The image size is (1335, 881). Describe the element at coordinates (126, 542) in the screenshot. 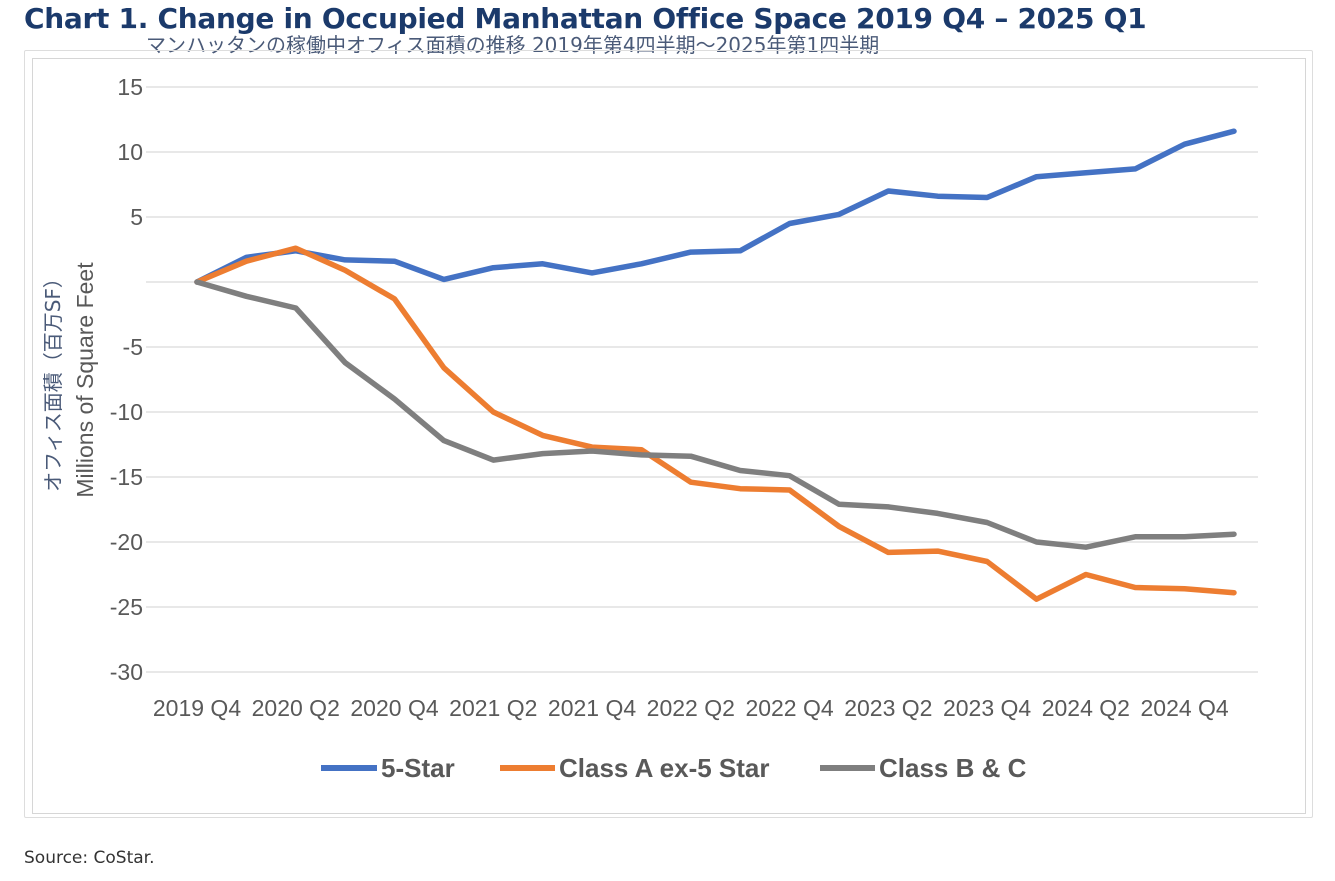

I see `y-tick-label: -20` at that location.